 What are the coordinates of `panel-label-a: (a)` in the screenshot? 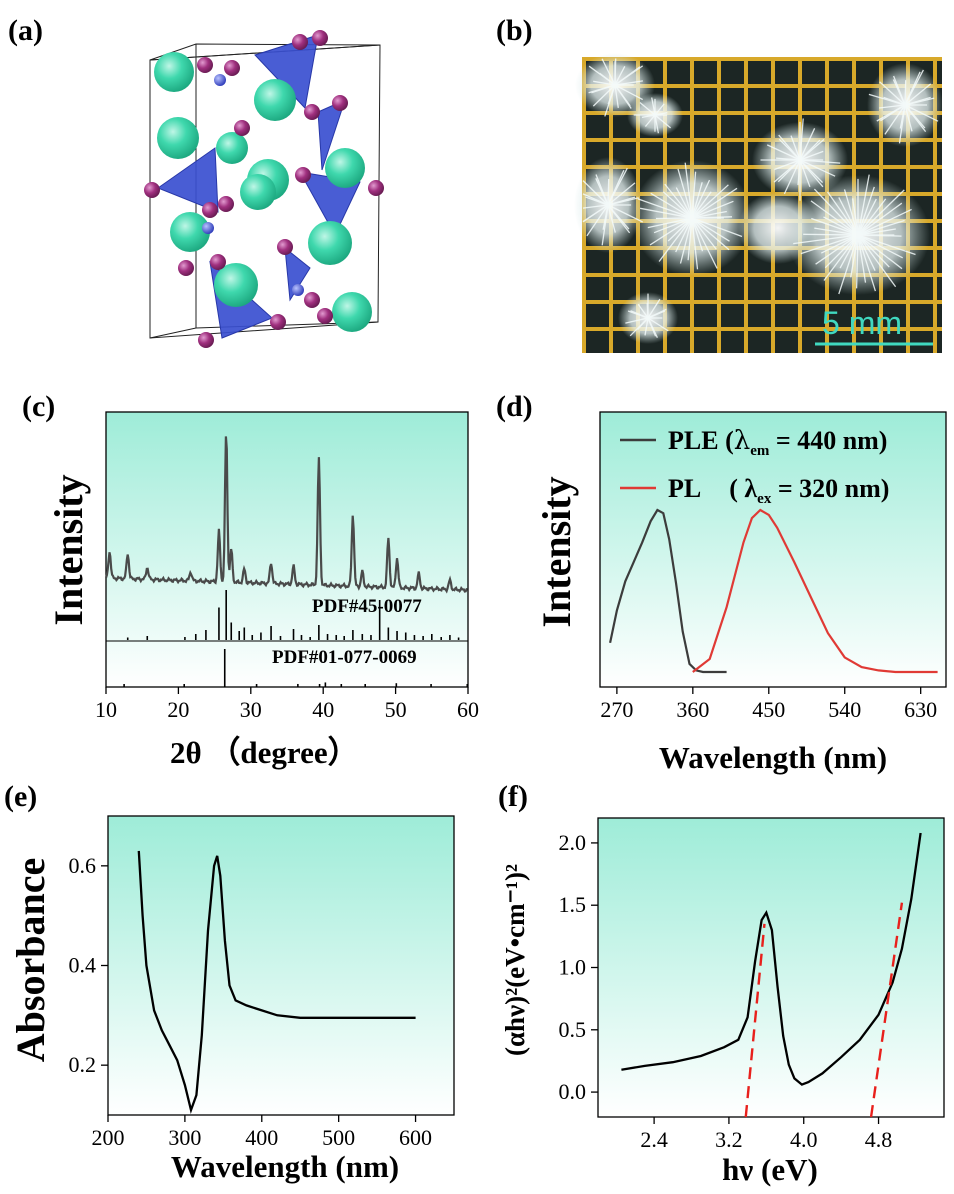 It's located at (25, 30).